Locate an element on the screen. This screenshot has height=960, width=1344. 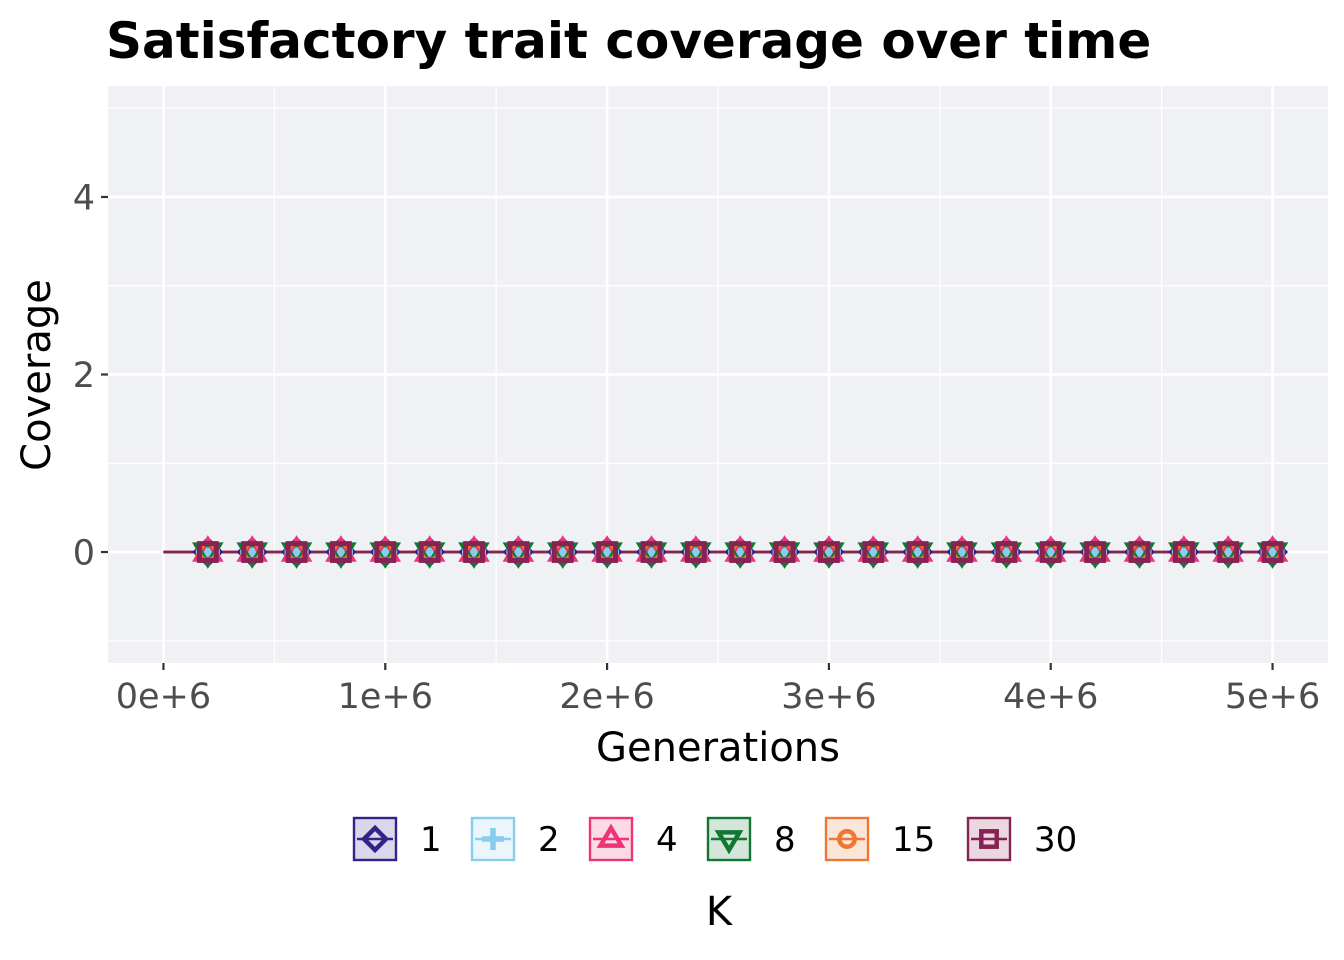
data-points is located at coordinates (740, 552).